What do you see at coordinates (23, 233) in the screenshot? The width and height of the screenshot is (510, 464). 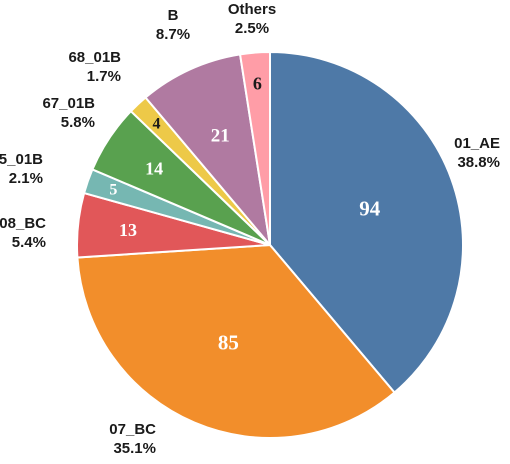 I see `slice-label-08-bc: 08_BC 5.4%` at bounding box center [23, 233].